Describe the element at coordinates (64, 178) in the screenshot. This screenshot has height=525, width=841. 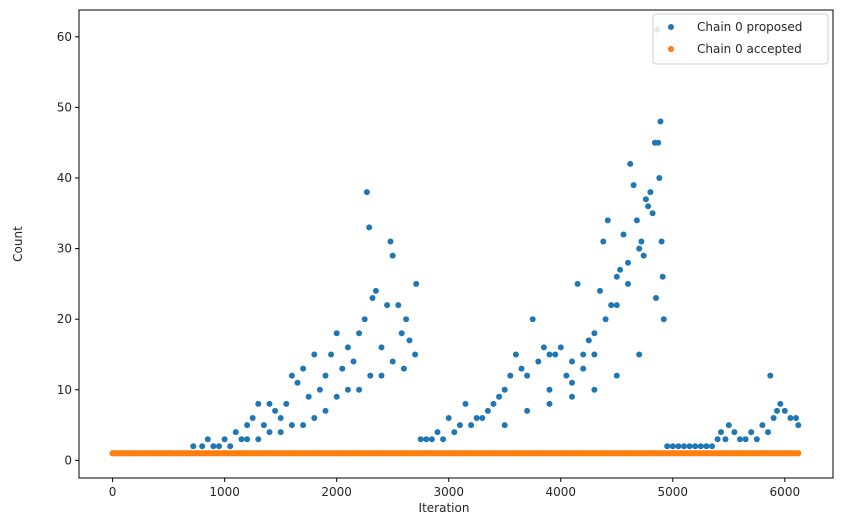
I see `y-tick-label: 40` at that location.